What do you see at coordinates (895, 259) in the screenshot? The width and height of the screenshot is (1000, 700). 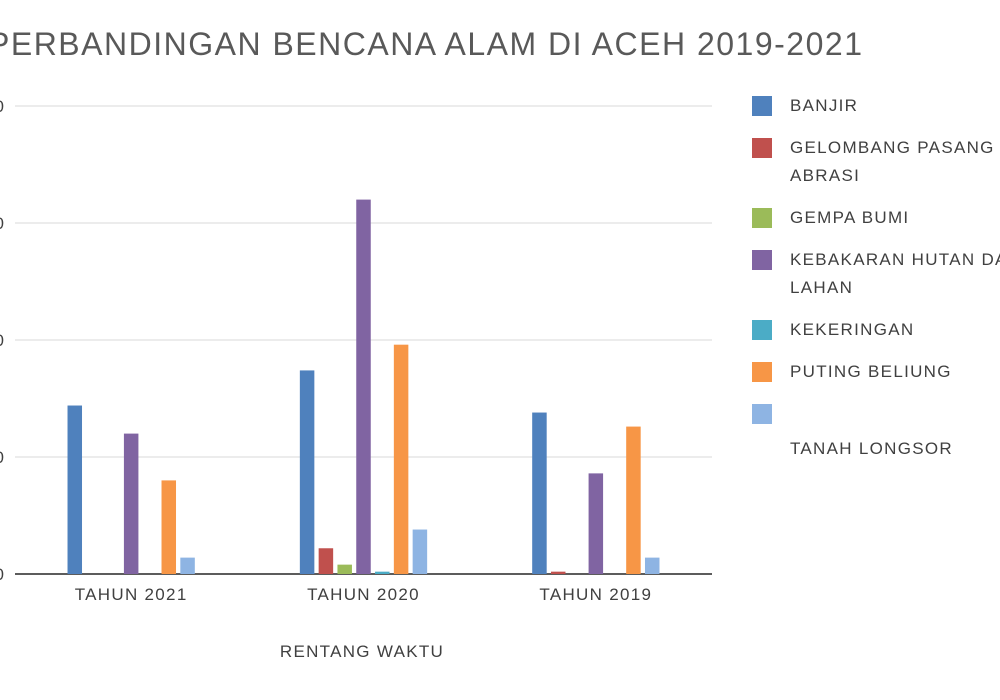 I see `legend-label: KEBAKARAN HUTAN DAN` at bounding box center [895, 259].